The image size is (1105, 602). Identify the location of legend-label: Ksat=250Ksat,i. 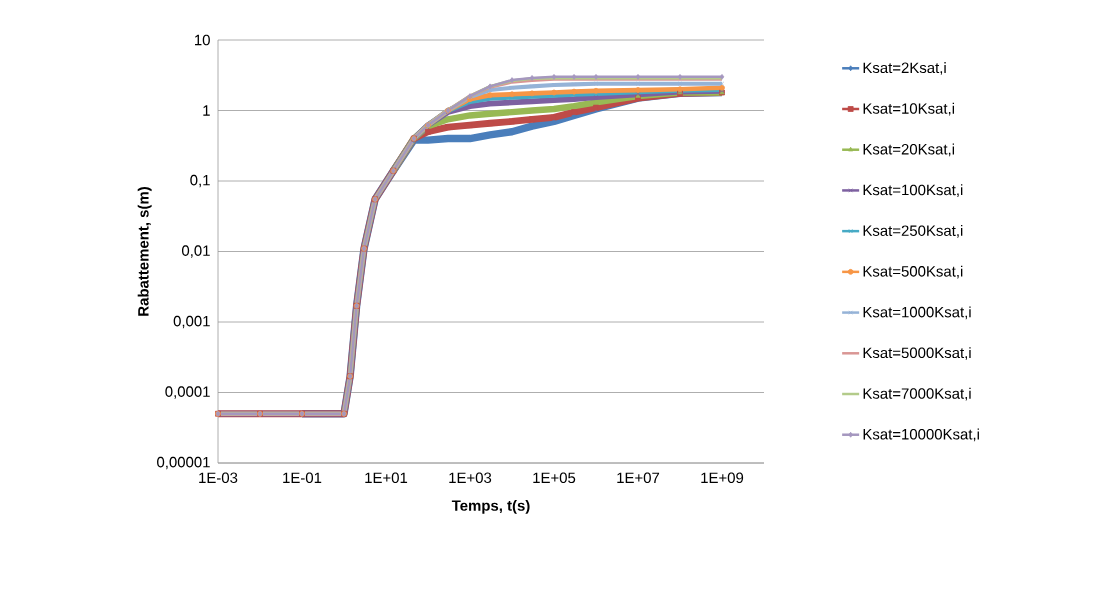
(913, 231).